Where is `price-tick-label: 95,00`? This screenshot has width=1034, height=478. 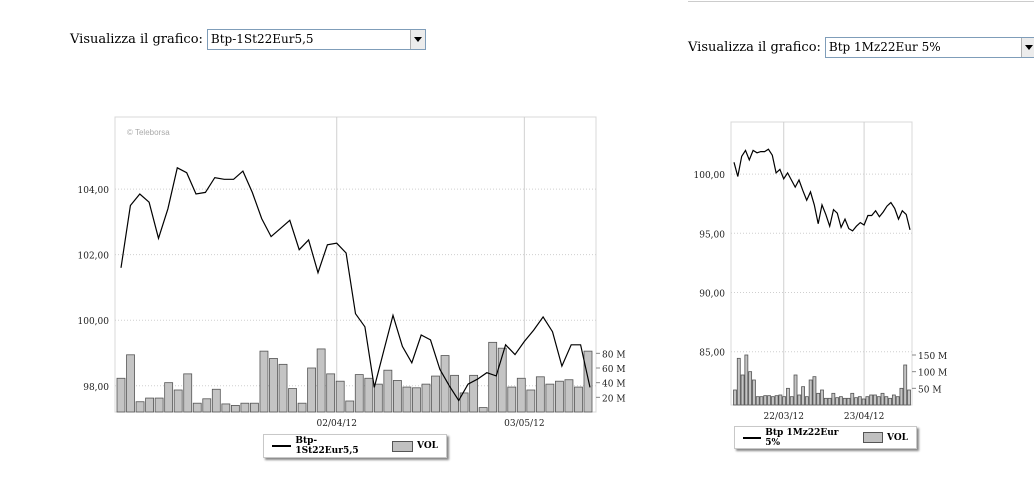
price-tick-label: 95,00 is located at coordinates (712, 235).